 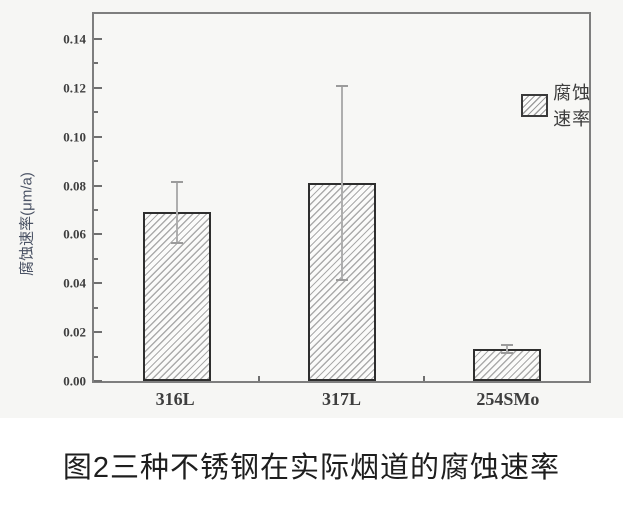 What do you see at coordinates (74, 39) in the screenshot?
I see `y-tick-label: 0.14` at bounding box center [74, 39].